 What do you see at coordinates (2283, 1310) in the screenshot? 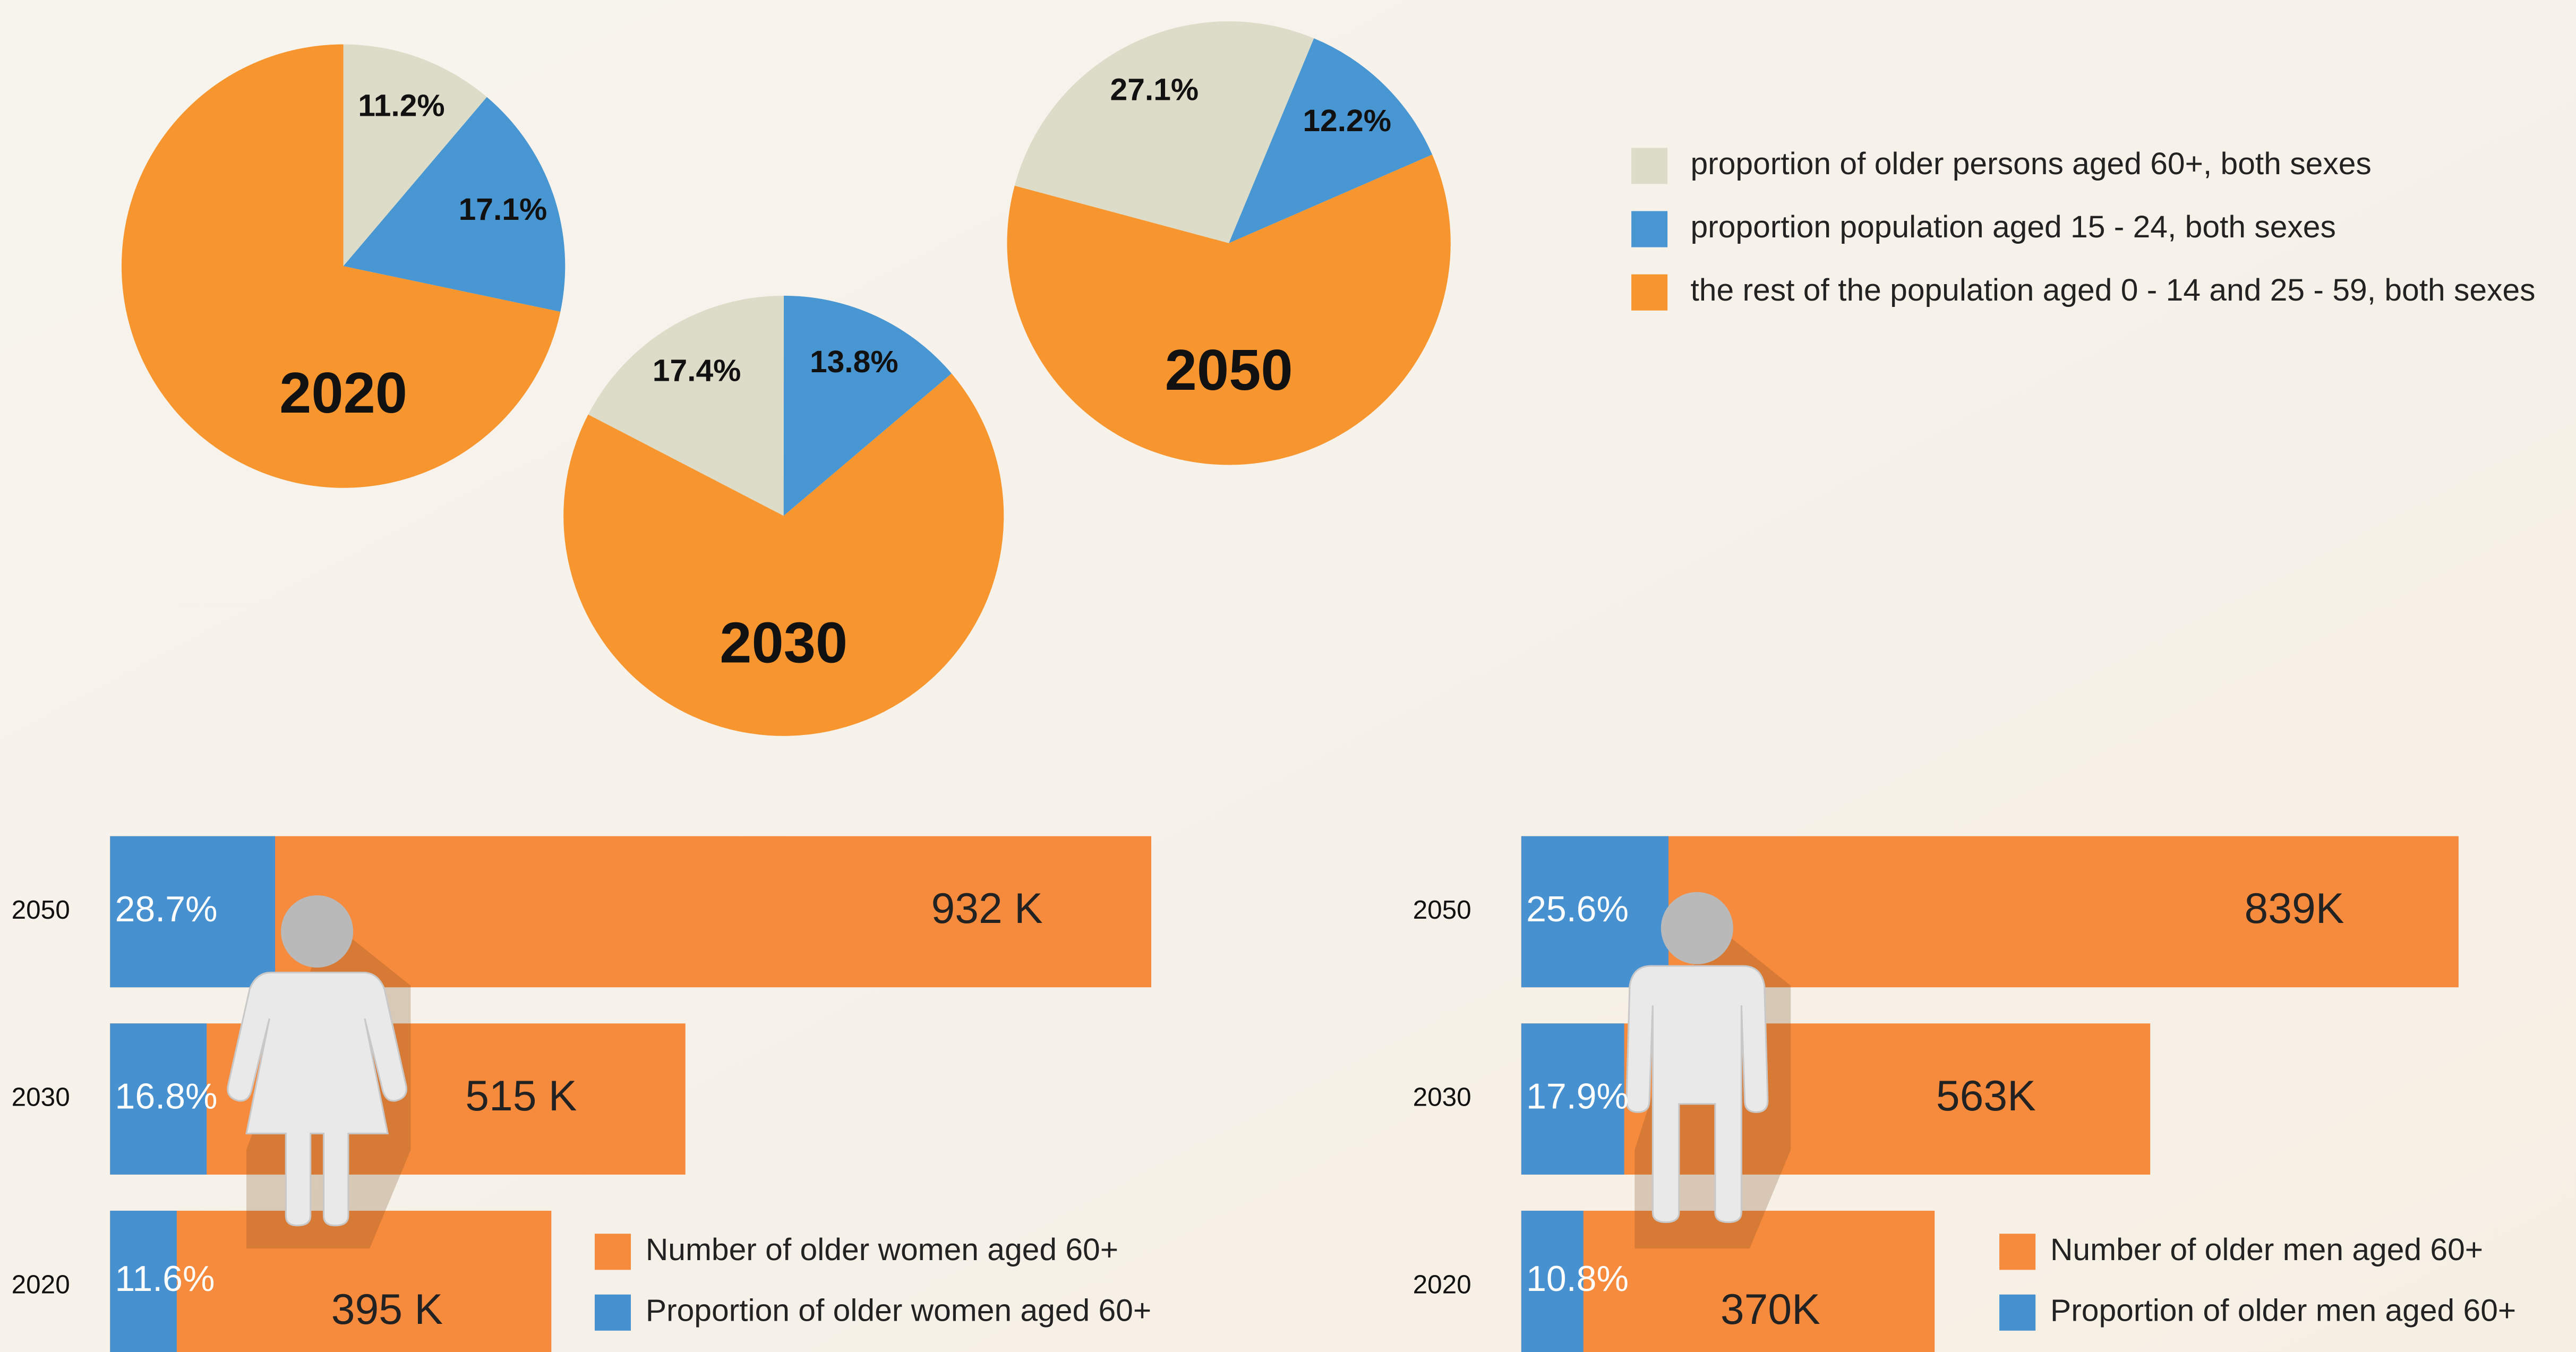
I see `legend-label: Proportion of older men aged 60+` at bounding box center [2283, 1310].